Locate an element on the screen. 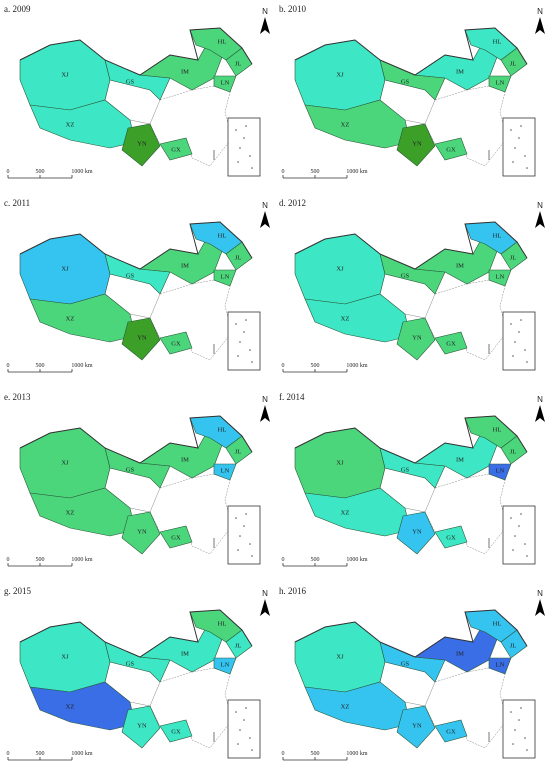  scale-label: 1000 km is located at coordinates (357, 172).